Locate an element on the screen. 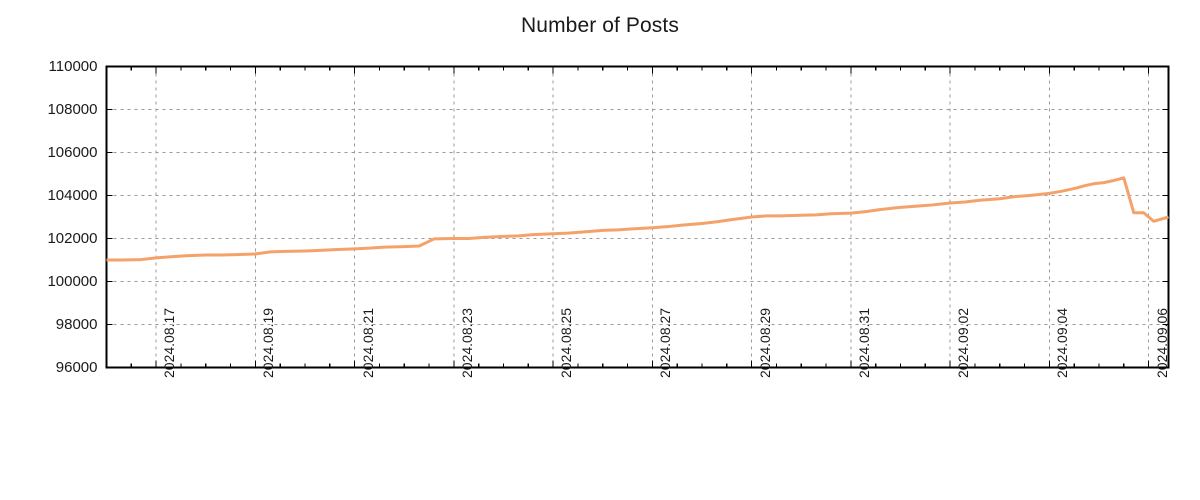 The image size is (1200, 500). y-axis-tick-label: 110000 is located at coordinates (73, 66).